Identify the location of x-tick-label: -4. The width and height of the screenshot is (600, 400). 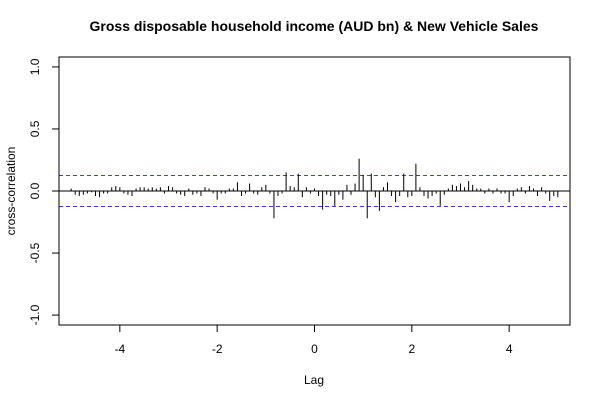
(119, 349).